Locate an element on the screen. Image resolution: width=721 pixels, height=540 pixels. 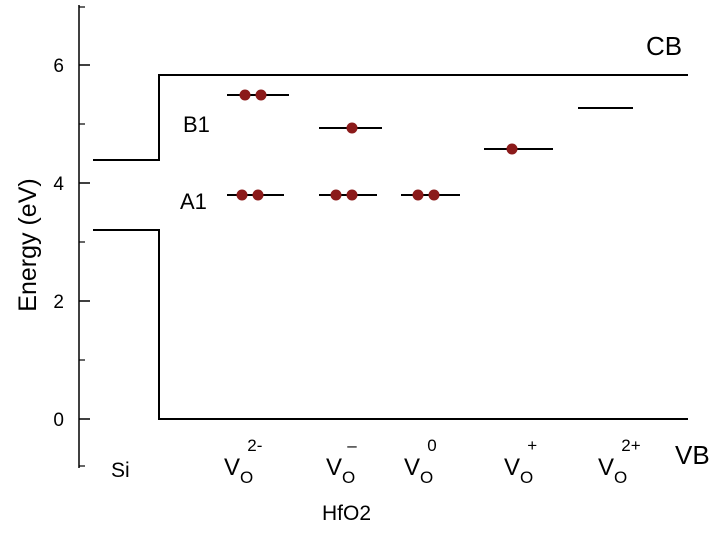
y-tick-label-6: 6 is located at coordinates (58, 66).